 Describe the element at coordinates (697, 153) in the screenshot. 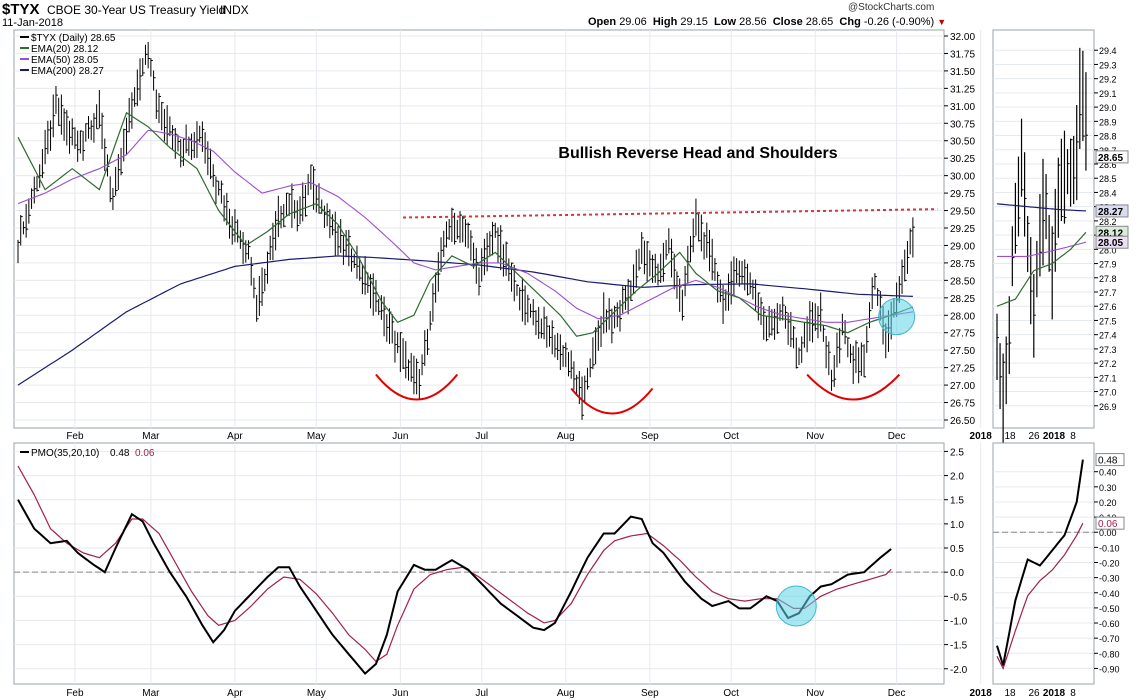

I see `pattern-annotation: Bullish Reverse Head and Shoulders` at that location.